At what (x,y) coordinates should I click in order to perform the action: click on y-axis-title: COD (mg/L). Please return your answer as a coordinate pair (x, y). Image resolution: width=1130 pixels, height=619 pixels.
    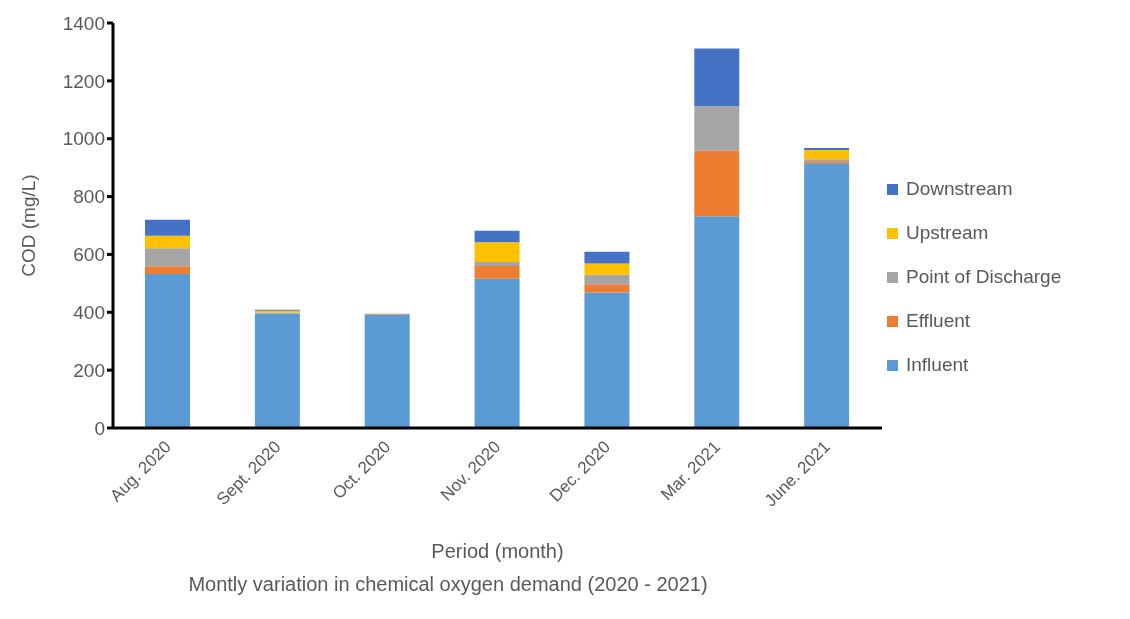
    Looking at the image, I should click on (28, 225).